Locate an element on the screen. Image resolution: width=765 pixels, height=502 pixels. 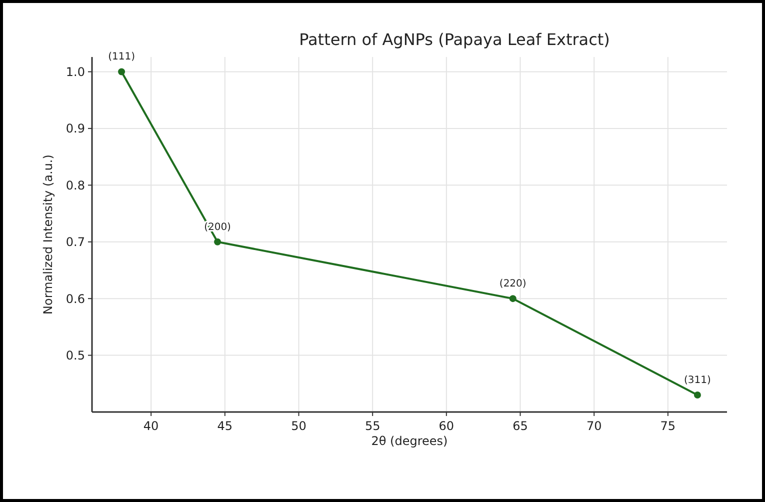
y-tick-label: 0.8 is located at coordinates (75, 185).